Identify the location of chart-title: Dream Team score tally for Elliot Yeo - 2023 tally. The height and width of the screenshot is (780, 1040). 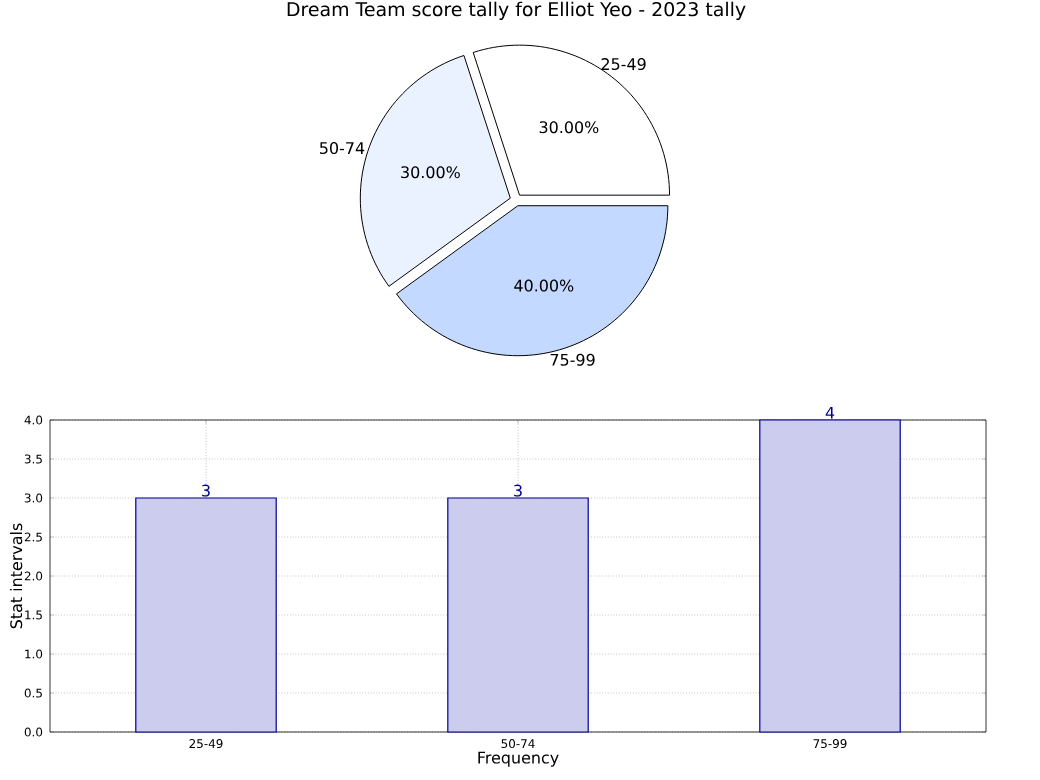
(516, 10).